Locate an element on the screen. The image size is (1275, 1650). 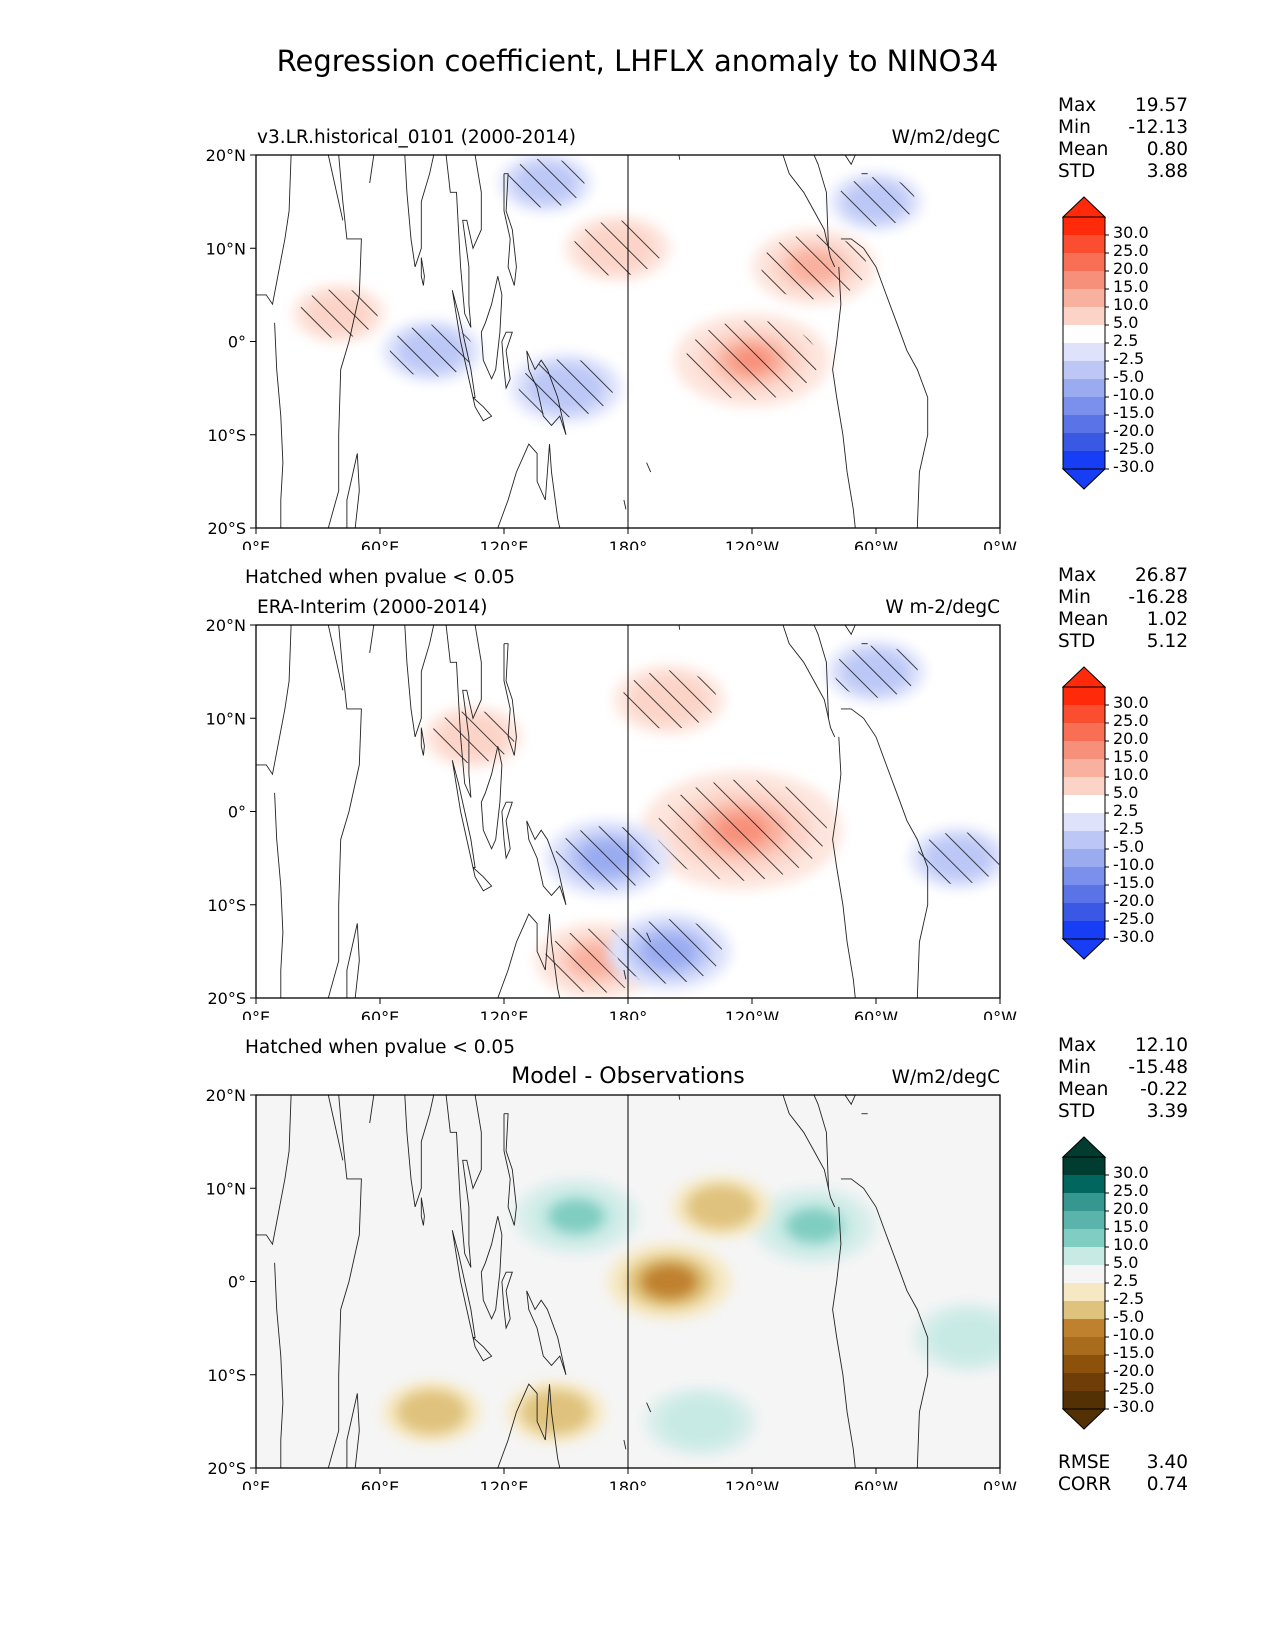
stat-row: Mean 0.80 is located at coordinates (1123, 150).